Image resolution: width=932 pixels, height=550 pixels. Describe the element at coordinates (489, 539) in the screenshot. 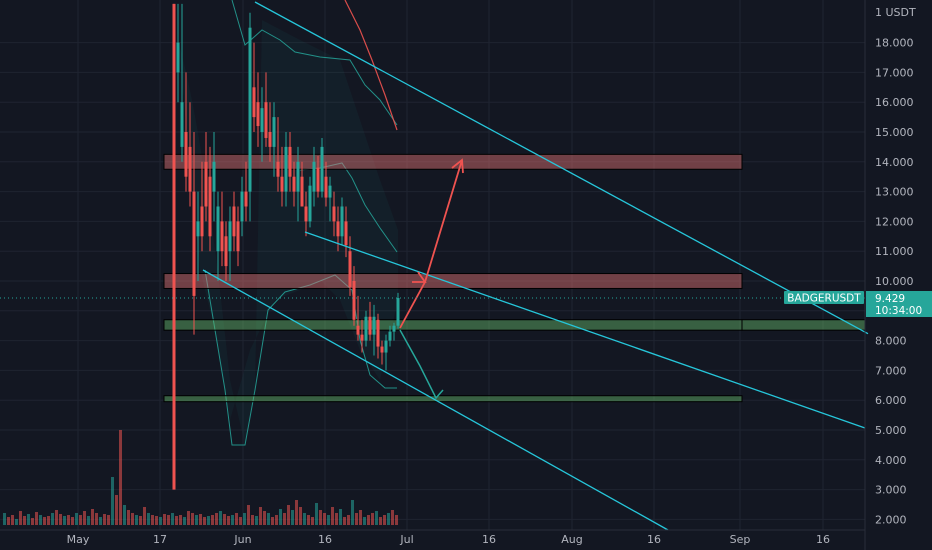

I see `x-tick-label: 16` at that location.